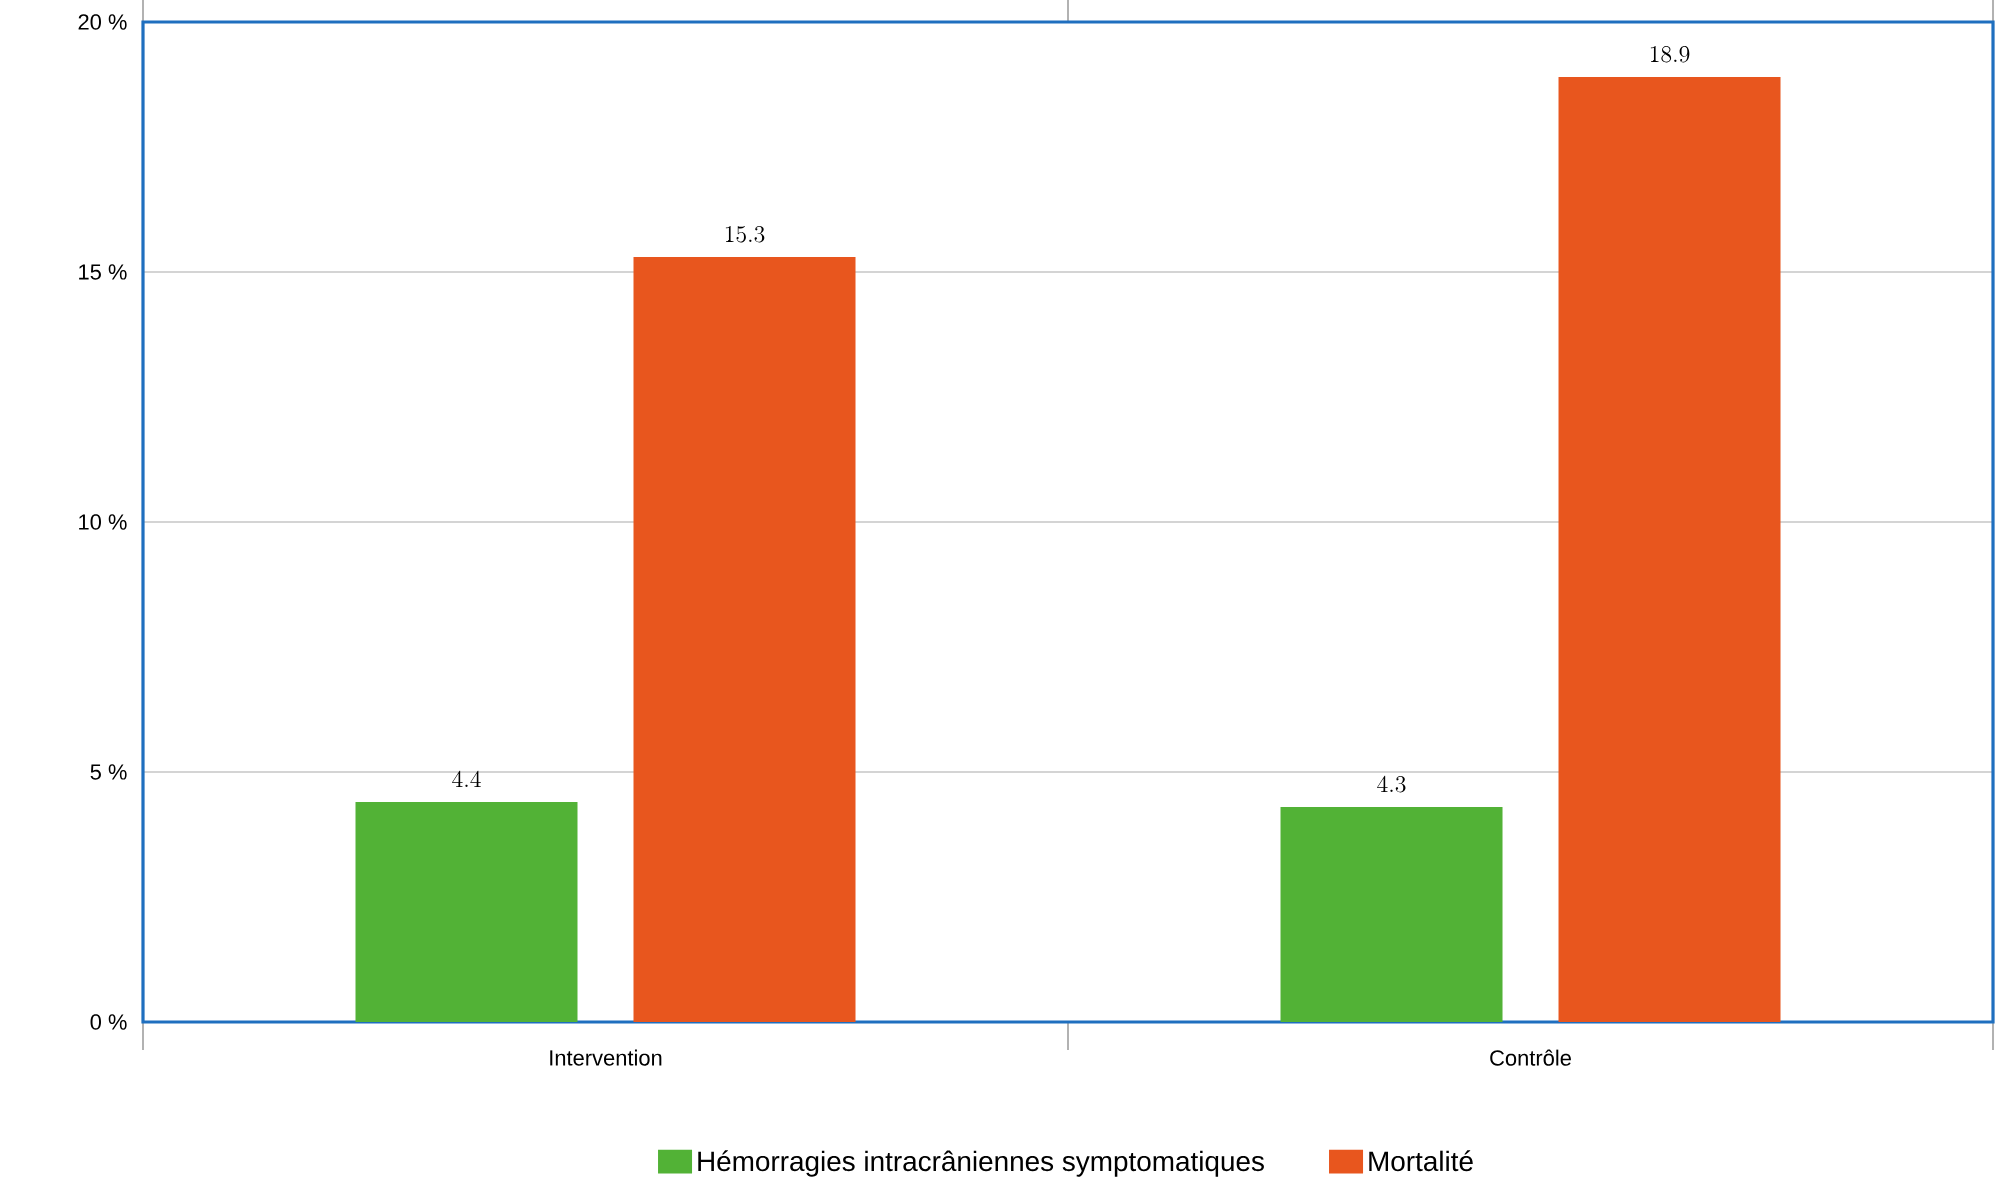 The height and width of the screenshot is (1200, 1999). What do you see at coordinates (1391, 784) in the screenshot?
I see `data-label: 4.3` at bounding box center [1391, 784].